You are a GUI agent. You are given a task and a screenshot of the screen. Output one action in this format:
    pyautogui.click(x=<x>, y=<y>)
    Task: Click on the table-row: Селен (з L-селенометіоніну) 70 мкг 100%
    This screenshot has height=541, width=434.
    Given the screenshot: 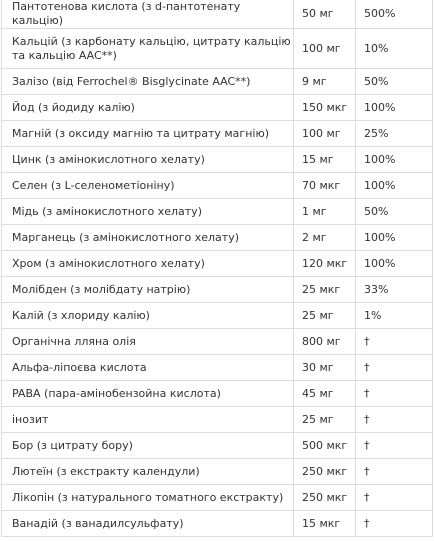 What is the action you would take?
    pyautogui.click(x=217, y=185)
    